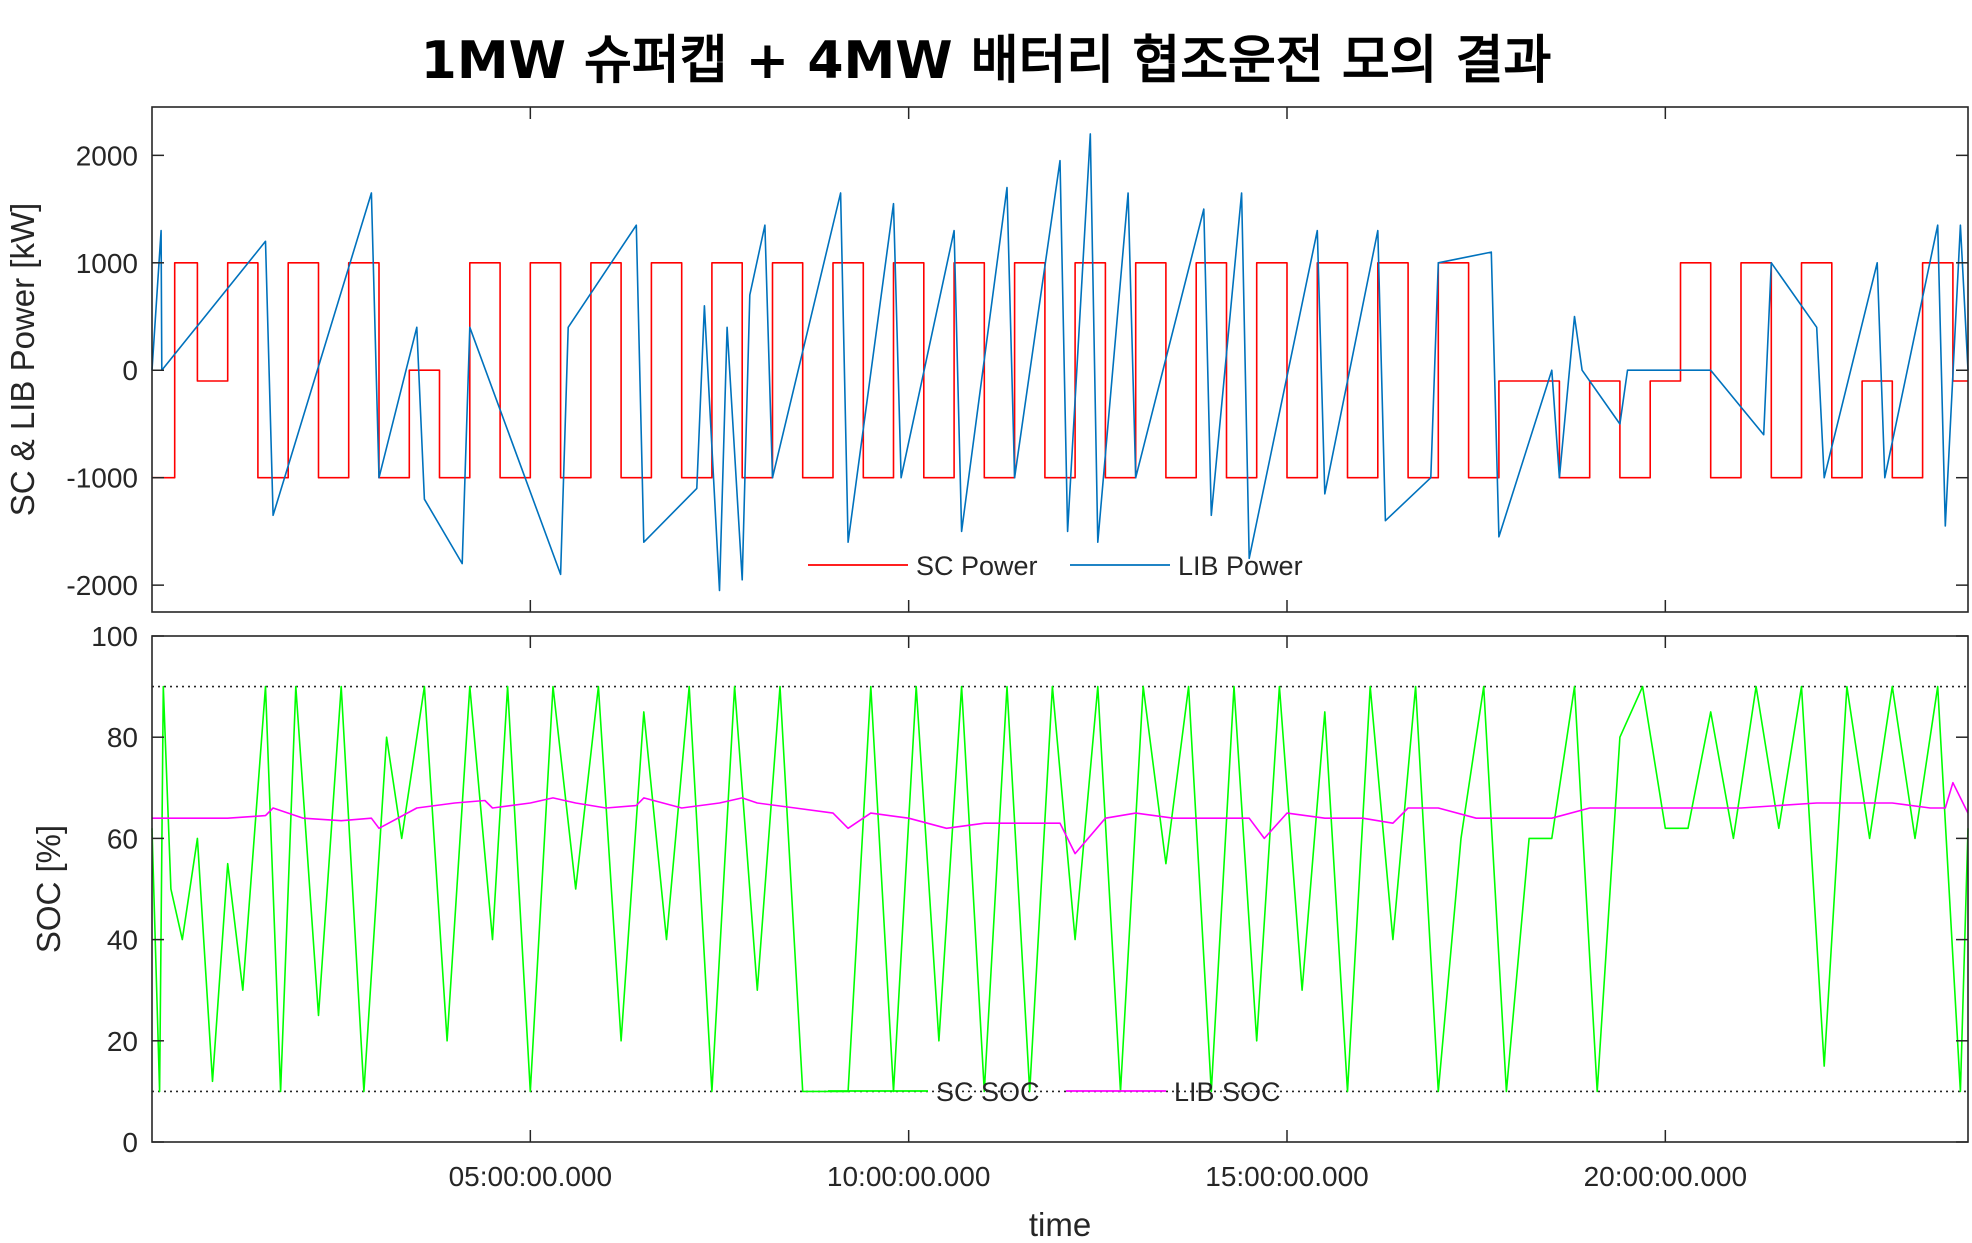 The height and width of the screenshot is (1243, 1972). I want to click on soc-y-tick-label: 40, so click(122, 940).